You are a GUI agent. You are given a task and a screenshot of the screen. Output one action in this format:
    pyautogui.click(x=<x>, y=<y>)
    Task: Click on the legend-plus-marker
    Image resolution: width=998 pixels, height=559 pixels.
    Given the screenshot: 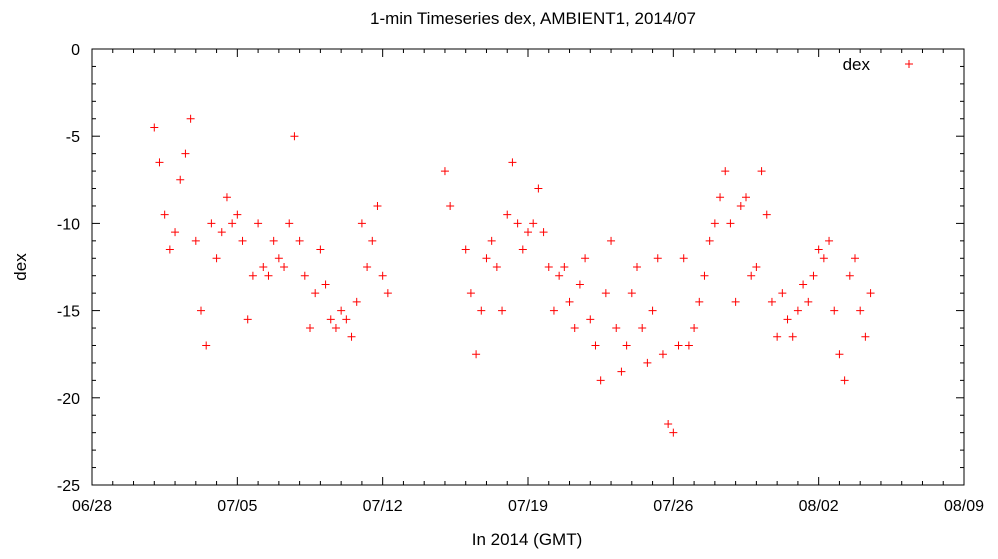 What is the action you would take?
    pyautogui.click(x=909, y=64)
    